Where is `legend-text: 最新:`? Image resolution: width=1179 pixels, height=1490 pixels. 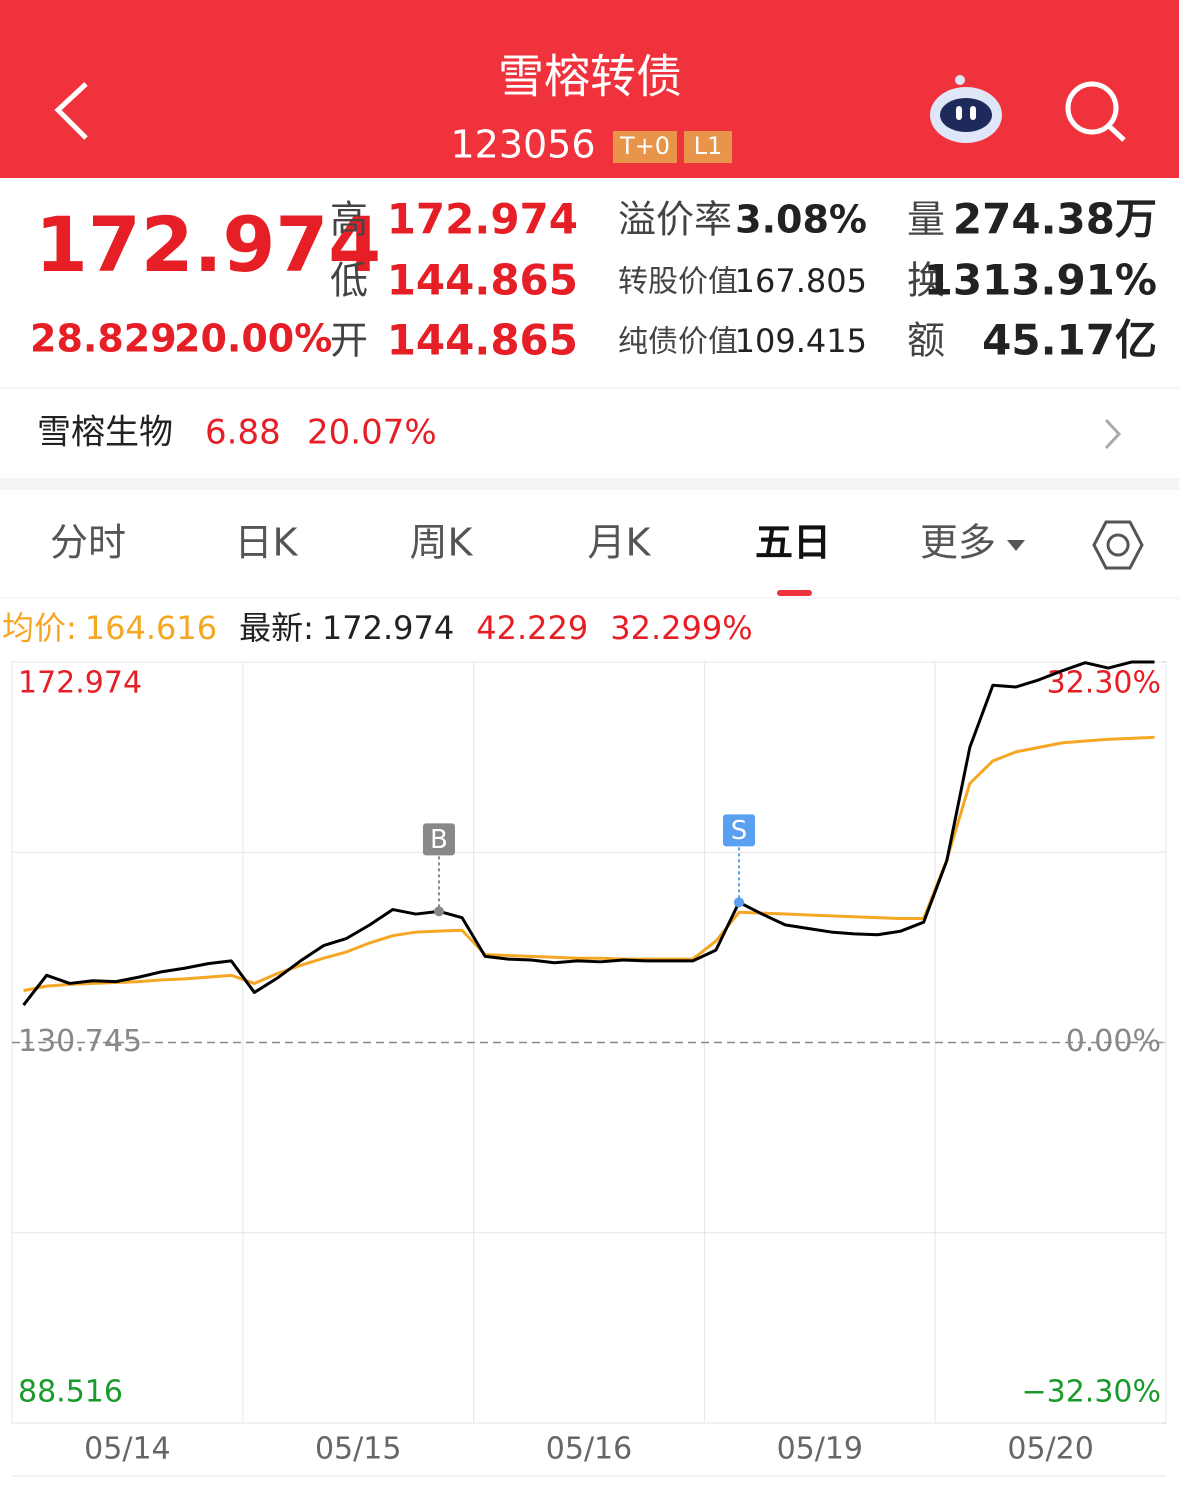
legend-text: 最新: is located at coordinates (276, 628).